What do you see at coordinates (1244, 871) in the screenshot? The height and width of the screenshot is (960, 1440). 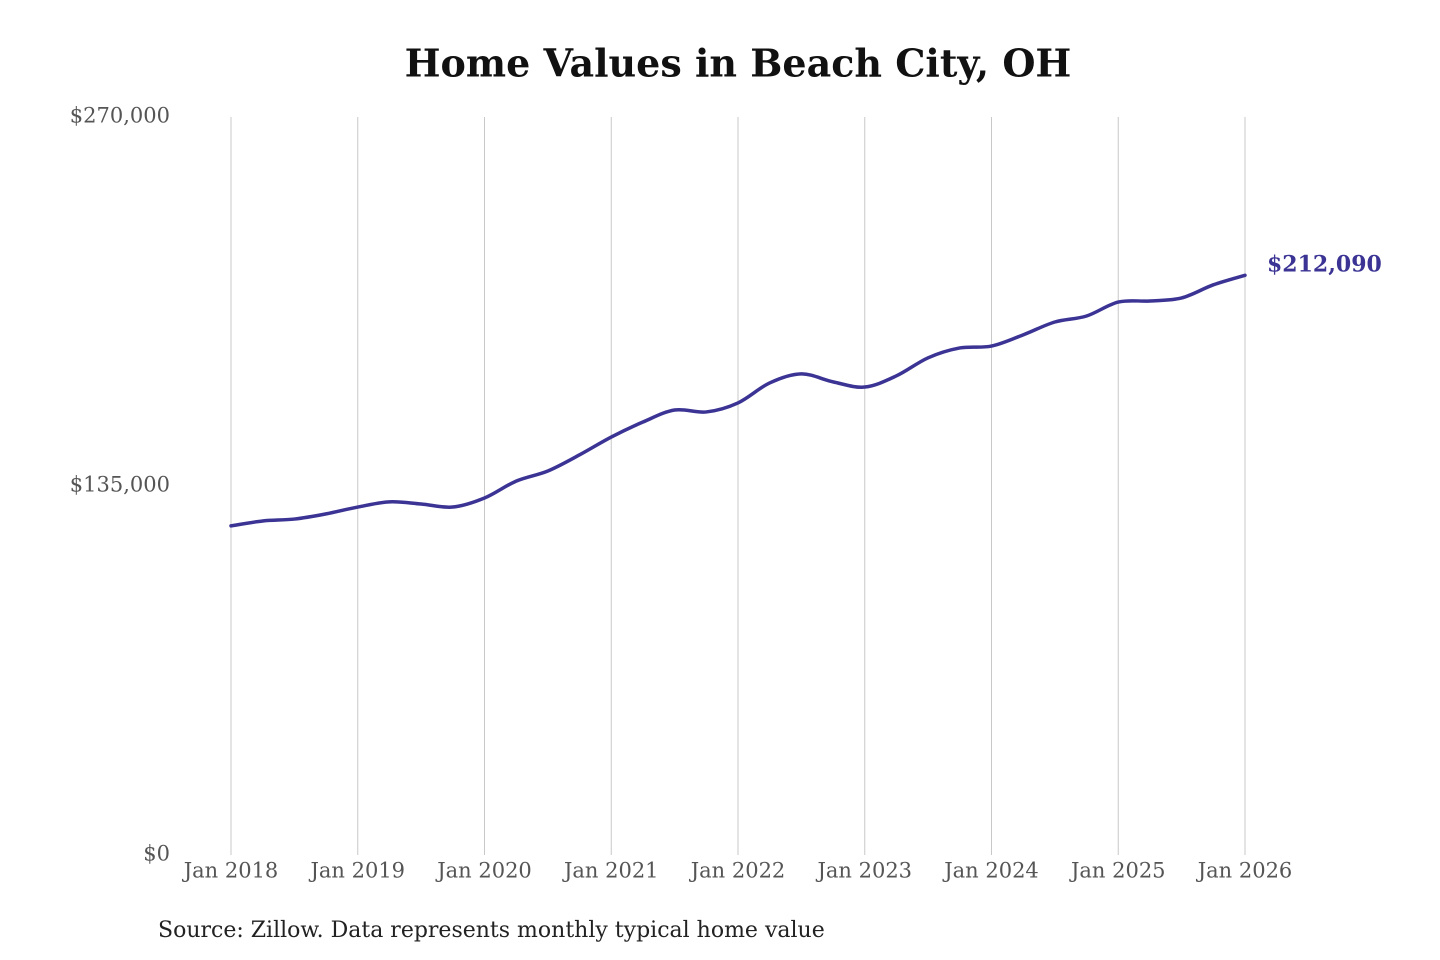 I see `x-tick-label: Jan 2026` at bounding box center [1244, 871].